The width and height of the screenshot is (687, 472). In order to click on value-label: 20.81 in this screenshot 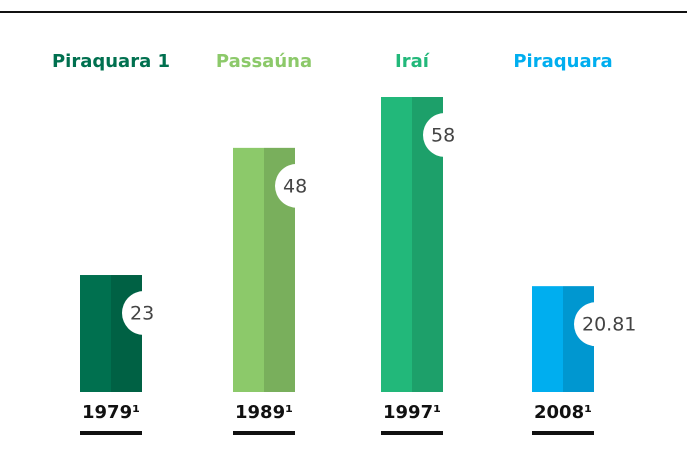, I will do `click(609, 325)`.